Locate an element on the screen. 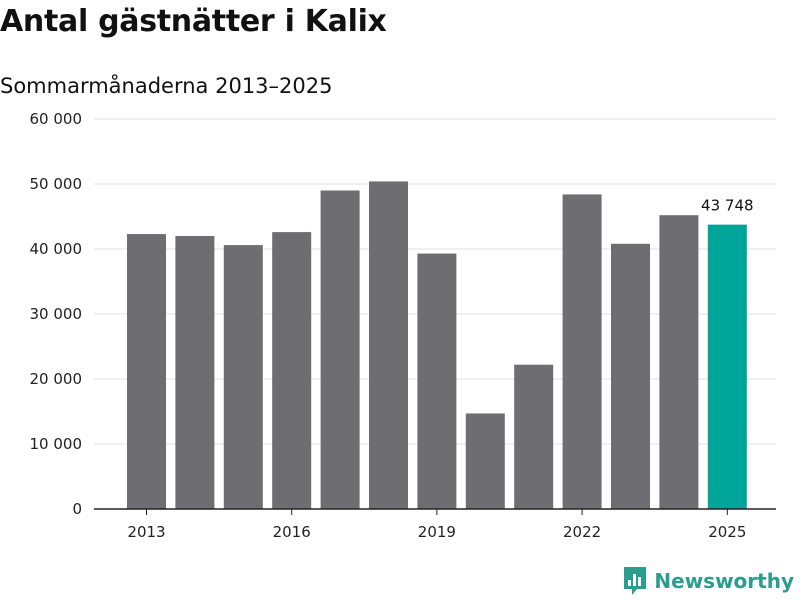  bar-2017 is located at coordinates (340, 349).